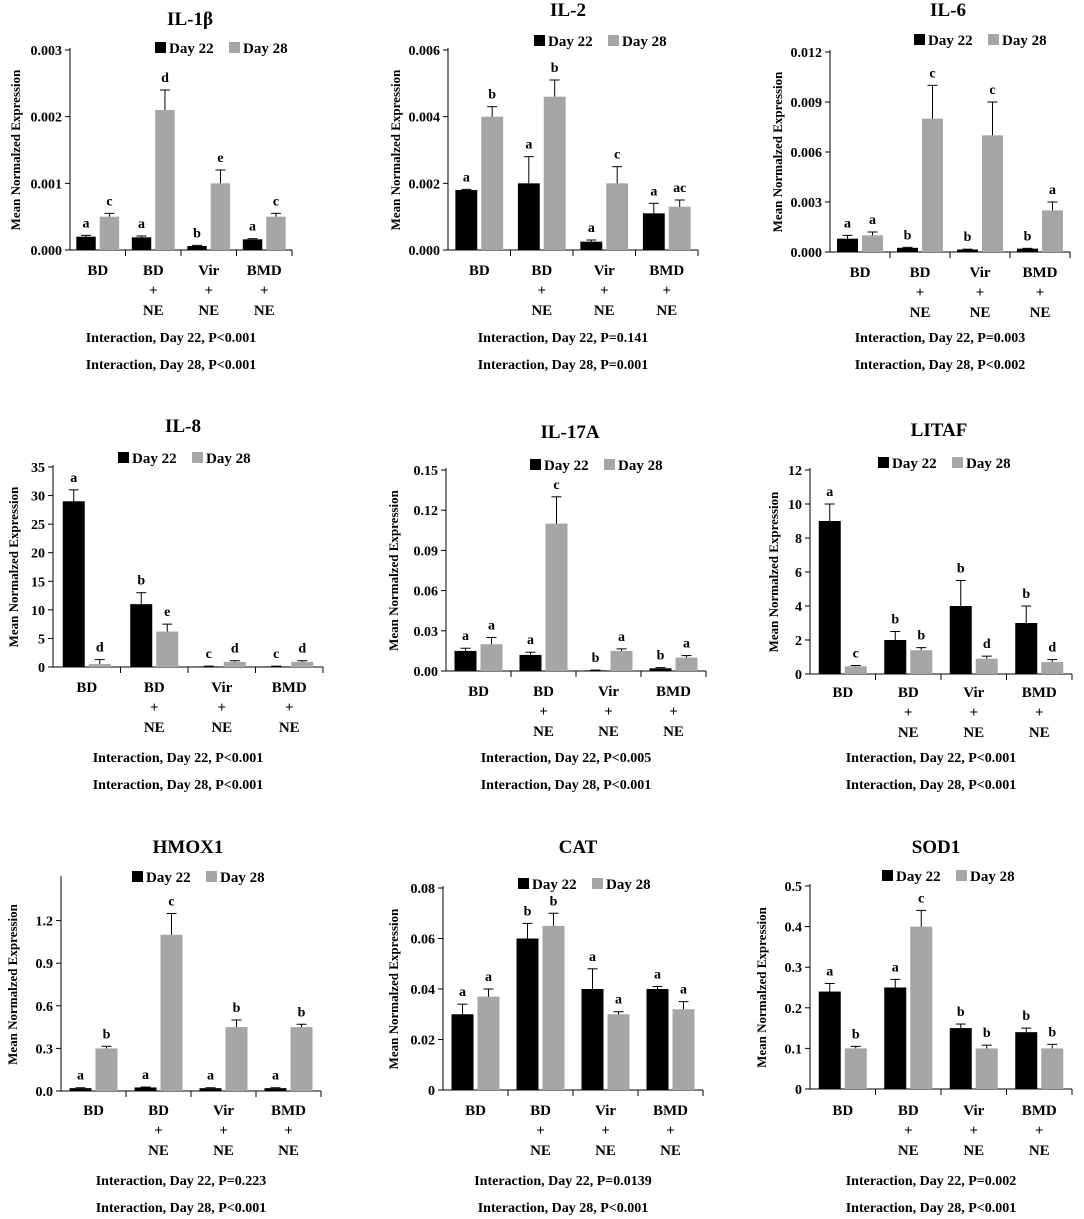 The width and height of the screenshot is (1084, 1219). I want to click on y-tick-label: 0.009, so click(807, 103).